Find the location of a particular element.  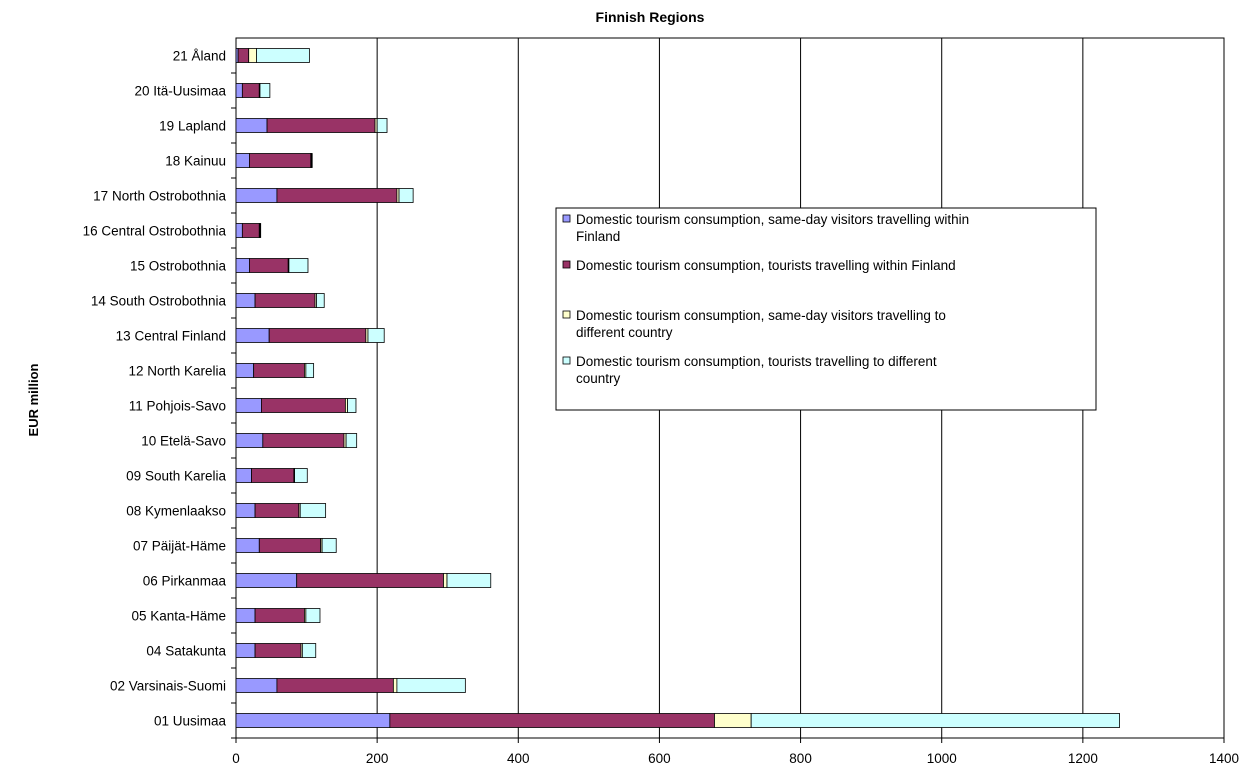

category-label: 19 Lapland is located at coordinates (192, 126).